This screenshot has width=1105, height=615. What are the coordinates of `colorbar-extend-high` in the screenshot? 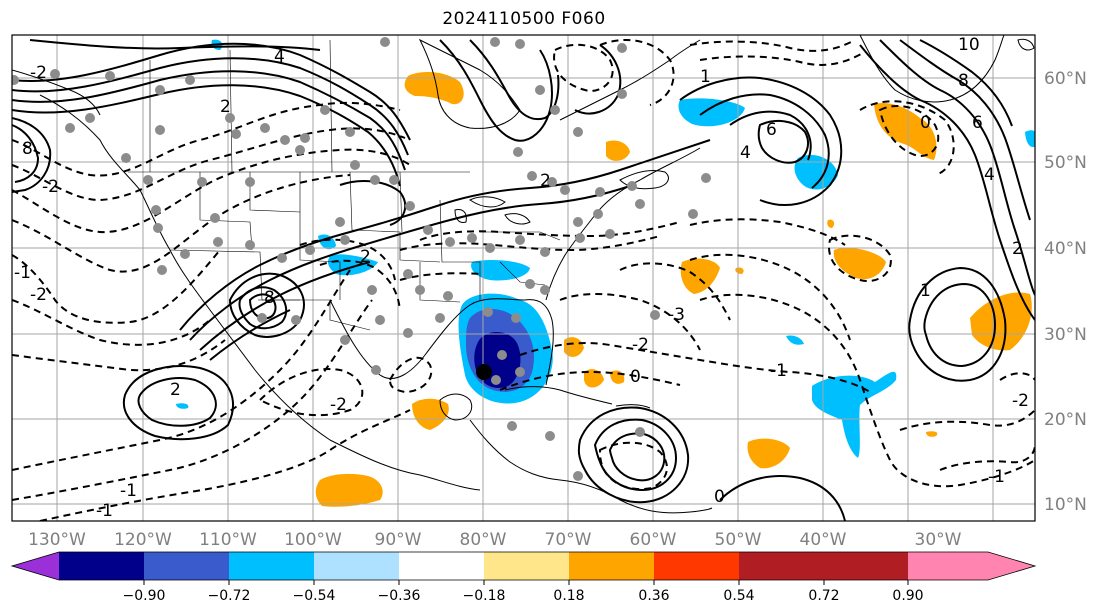 It's located at (1011, 566).